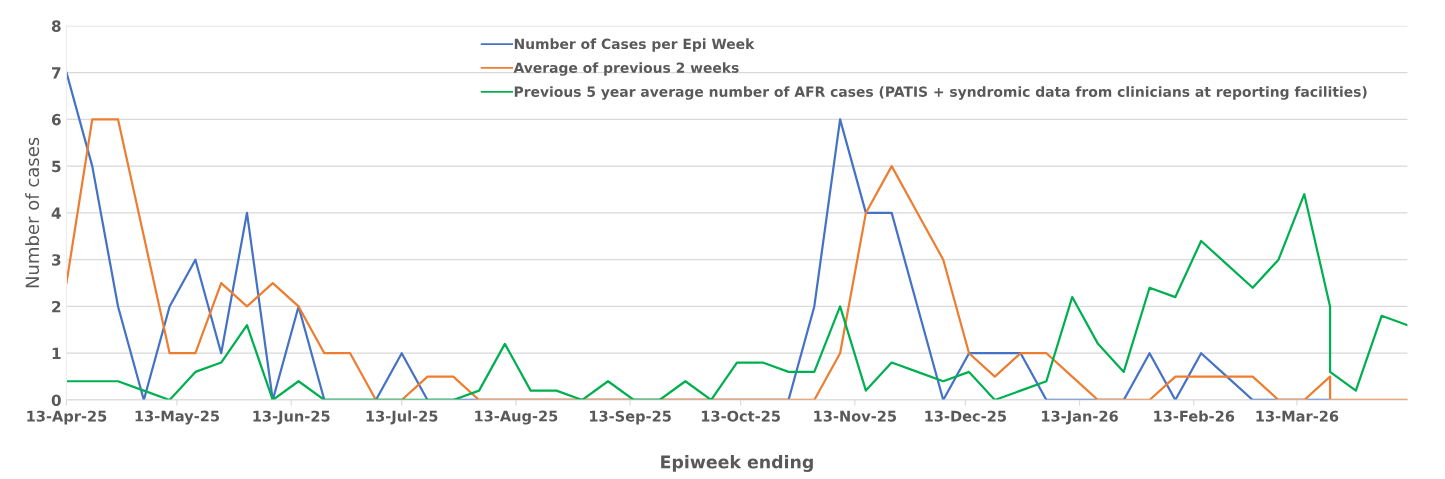  I want to click on x-tick-label: 13-Aug-25, so click(516, 417).